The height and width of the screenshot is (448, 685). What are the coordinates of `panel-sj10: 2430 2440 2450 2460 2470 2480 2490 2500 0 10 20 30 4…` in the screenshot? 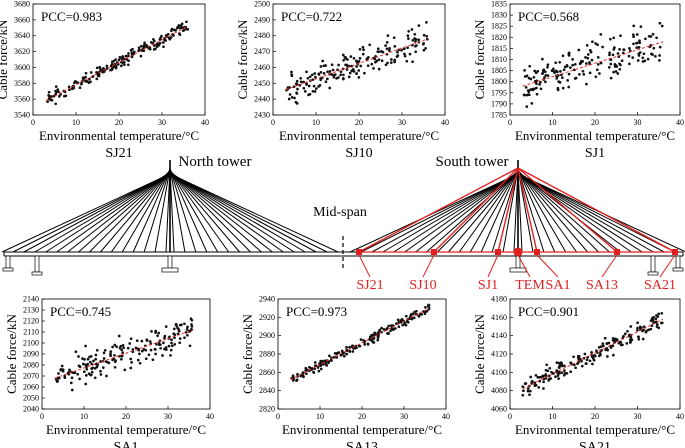 It's located at (342, 80).